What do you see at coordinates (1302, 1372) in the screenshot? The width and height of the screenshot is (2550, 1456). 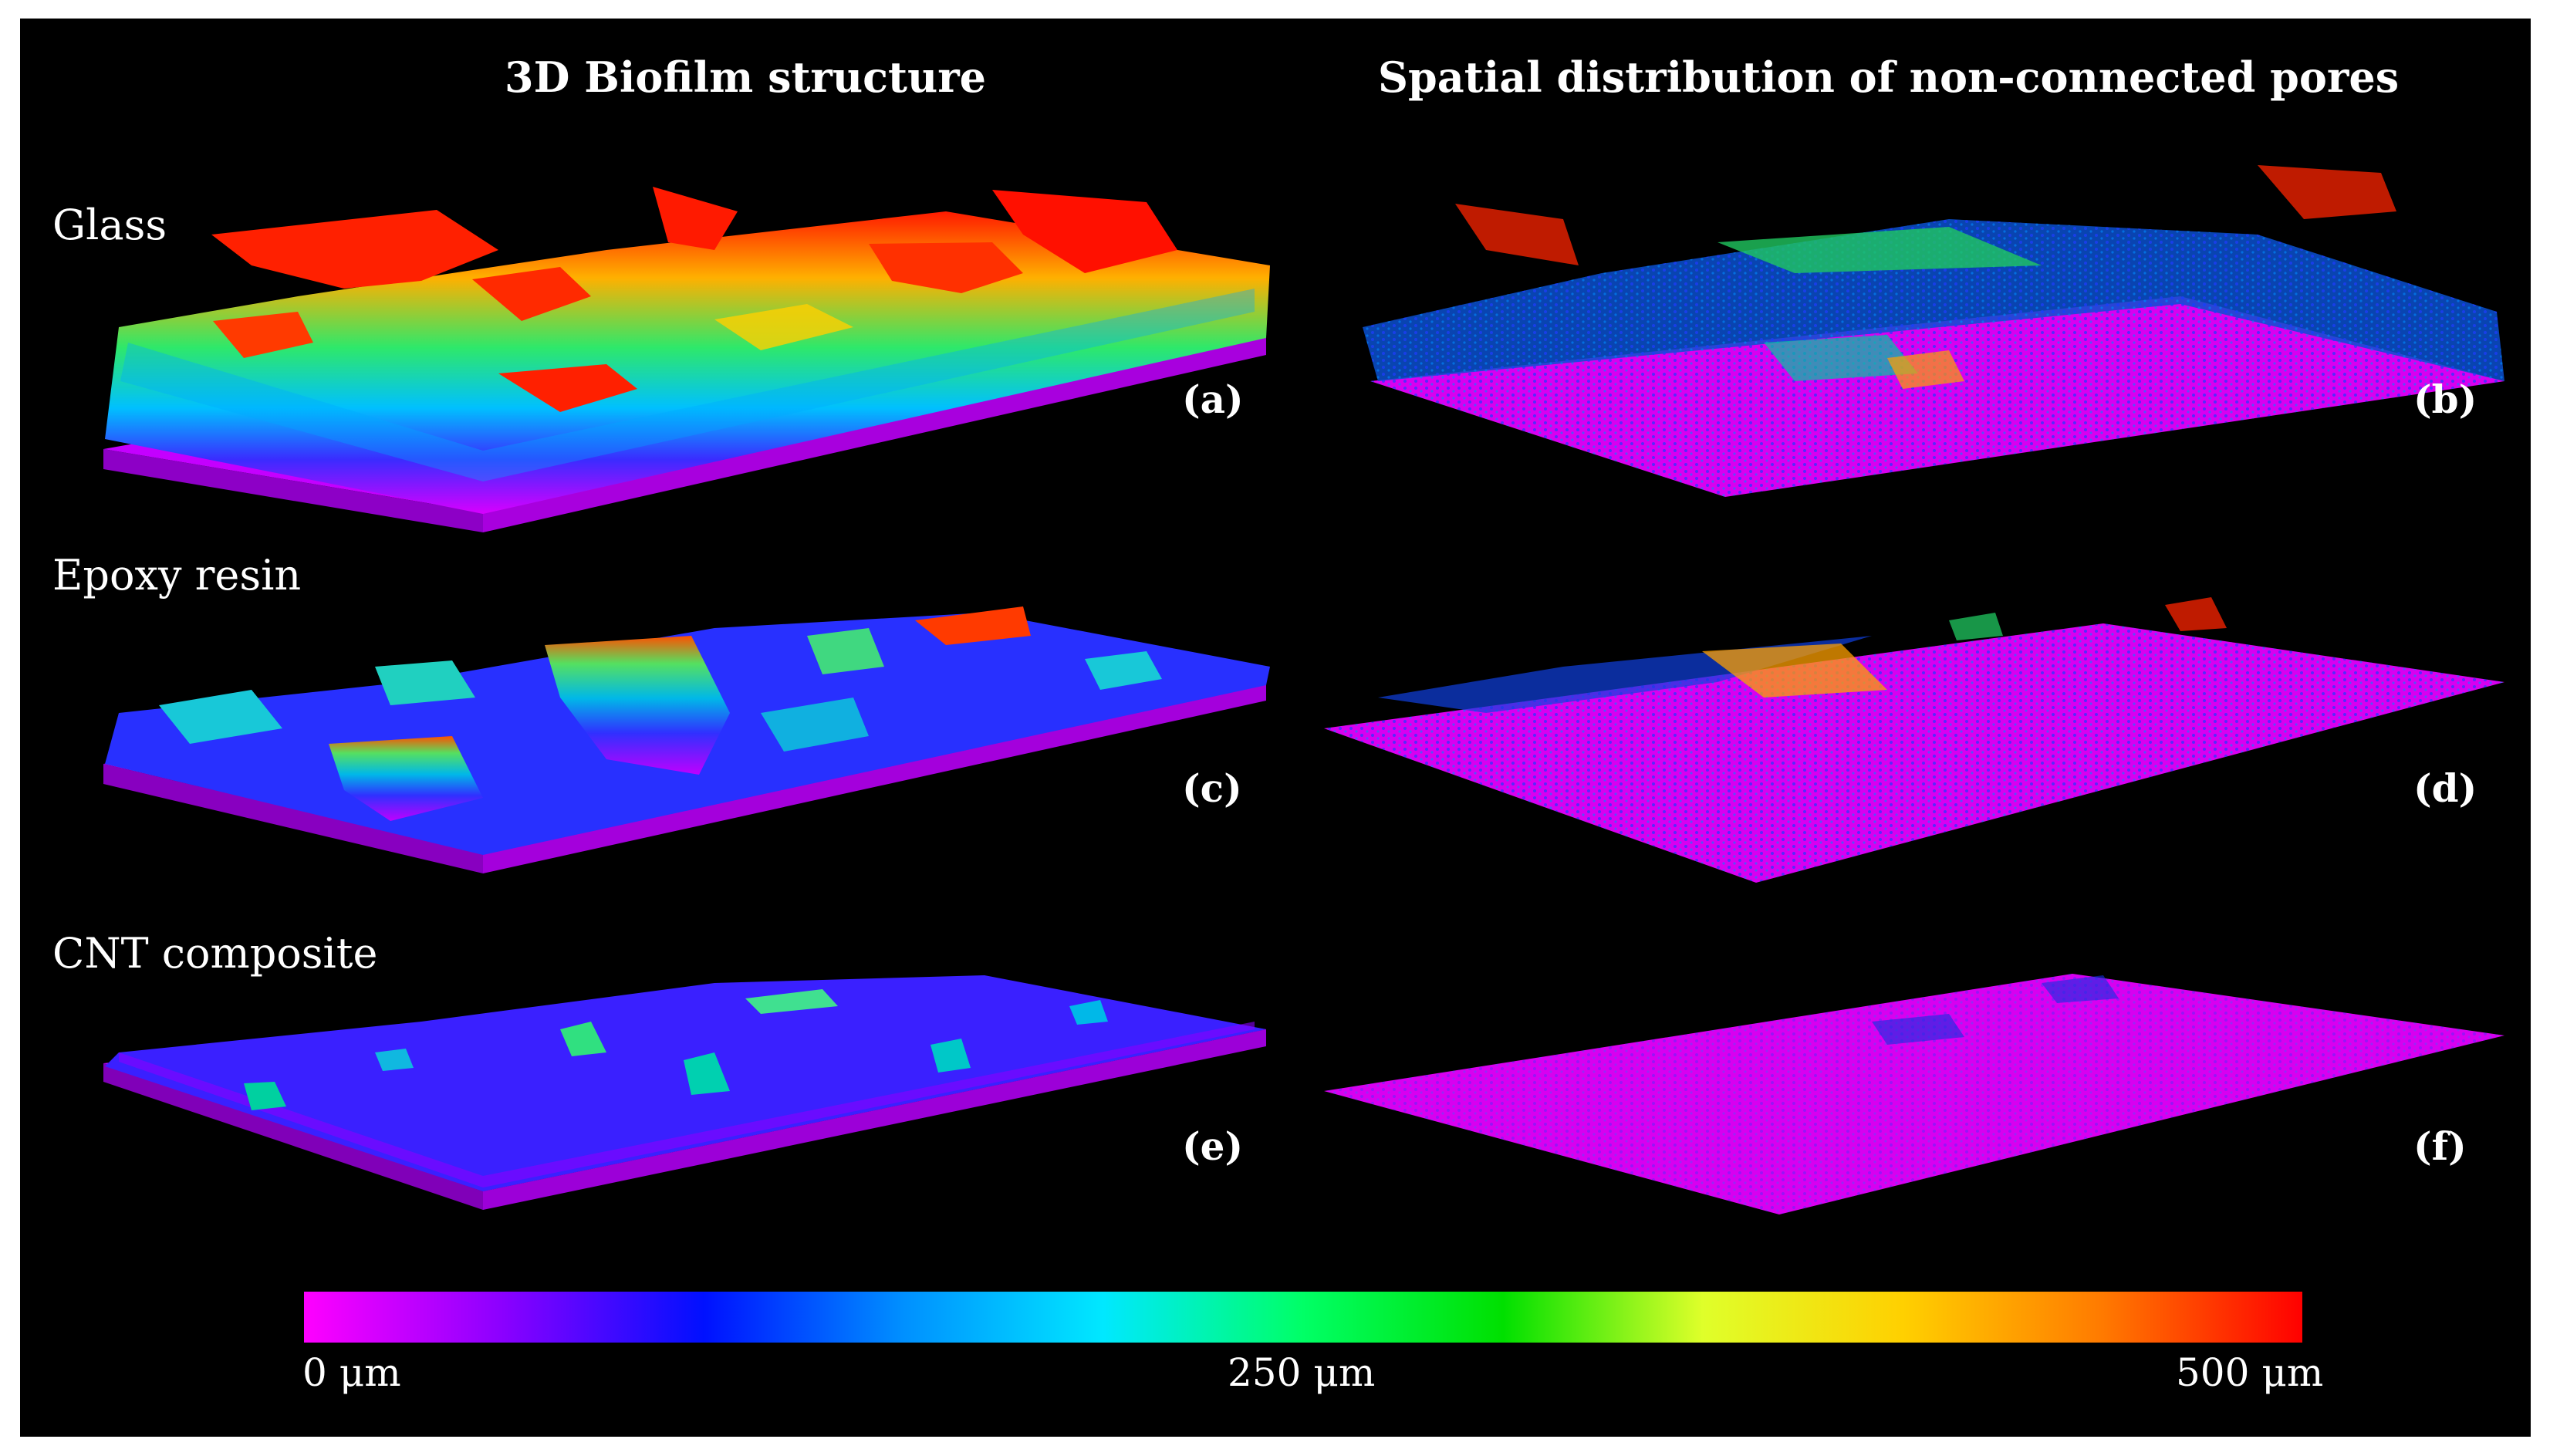 I see `colorbar-mid-label: 250 μm` at bounding box center [1302, 1372].